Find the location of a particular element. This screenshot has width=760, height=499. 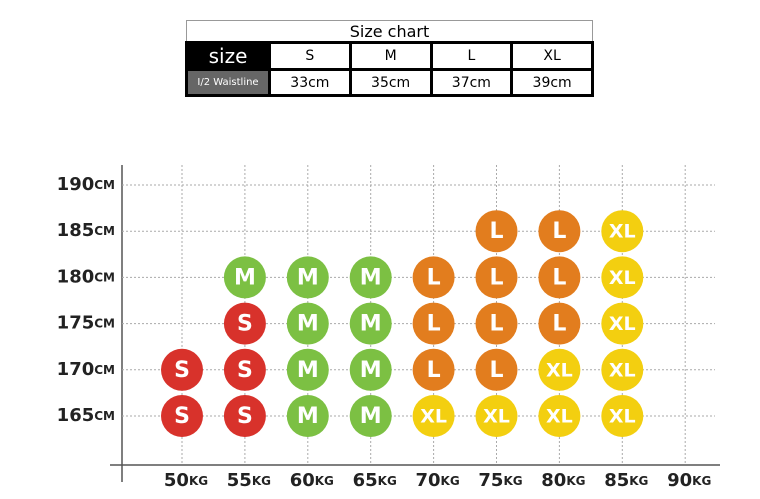

header-cell: size is located at coordinates (228, 56).